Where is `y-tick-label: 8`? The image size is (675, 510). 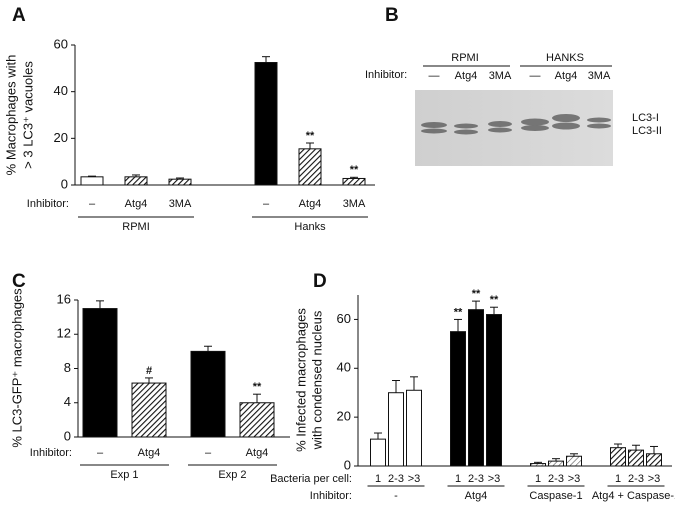
y-tick-label: 8 is located at coordinates (67, 367).